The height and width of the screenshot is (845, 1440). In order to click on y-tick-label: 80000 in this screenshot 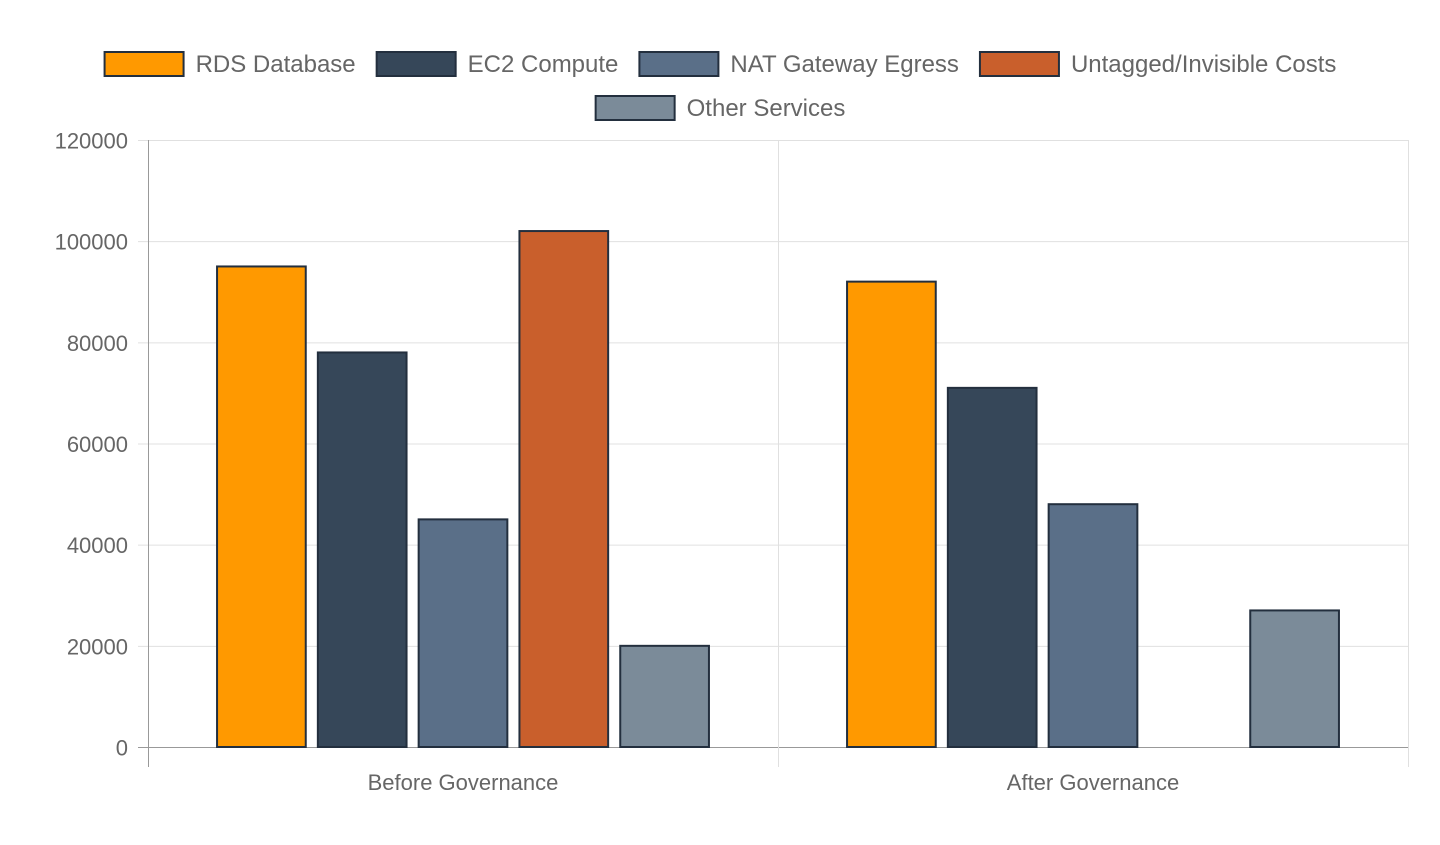, I will do `click(97, 343)`.